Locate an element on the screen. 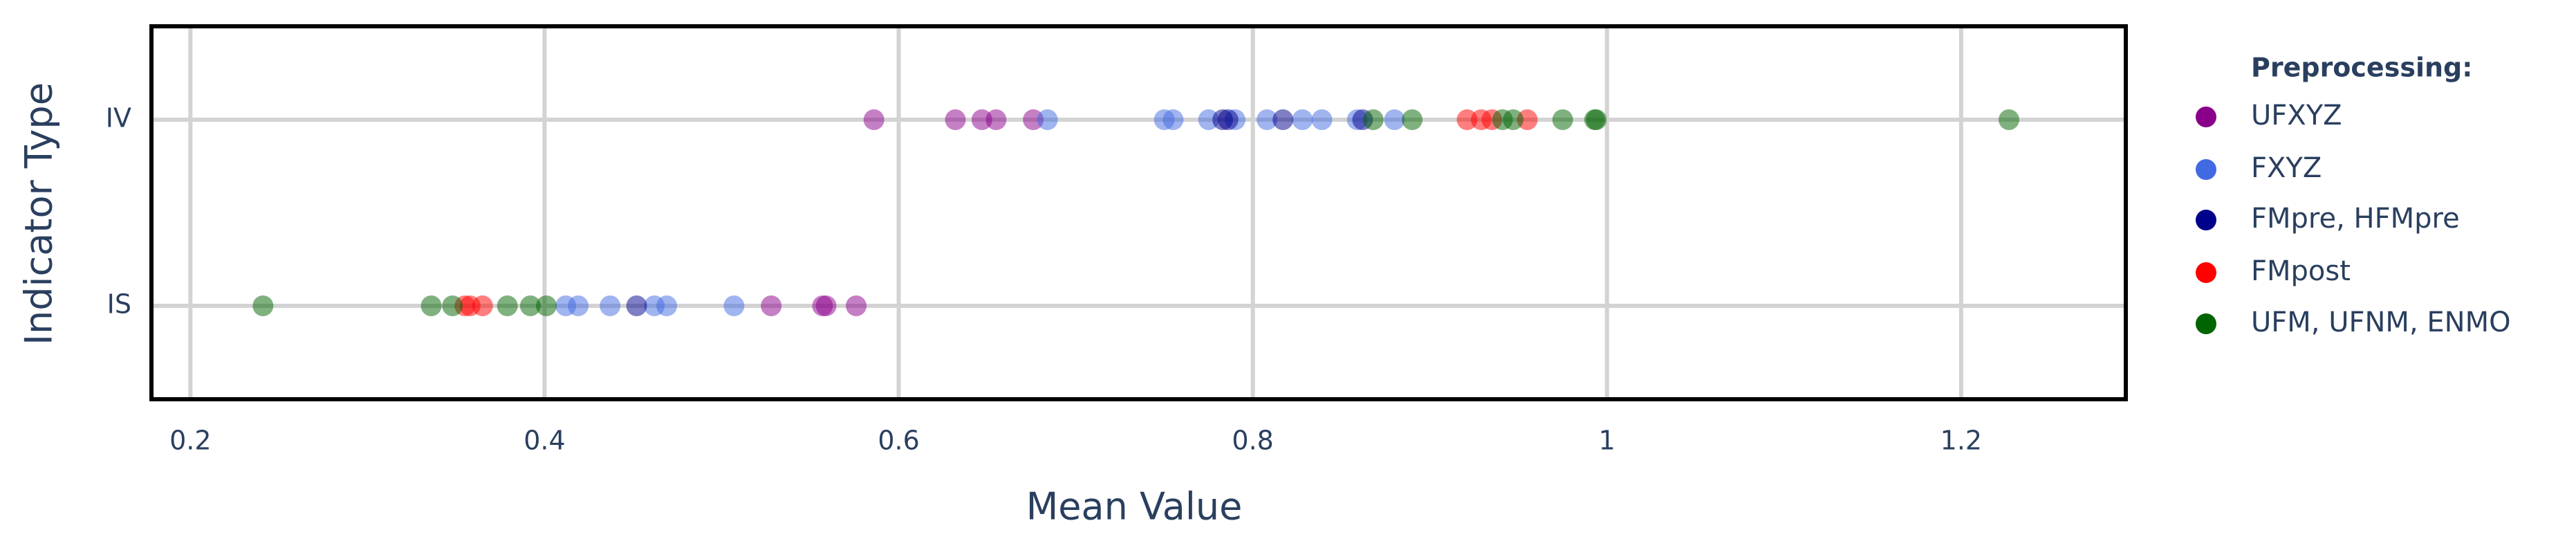  x-tick-label: 0.6 is located at coordinates (898, 441).